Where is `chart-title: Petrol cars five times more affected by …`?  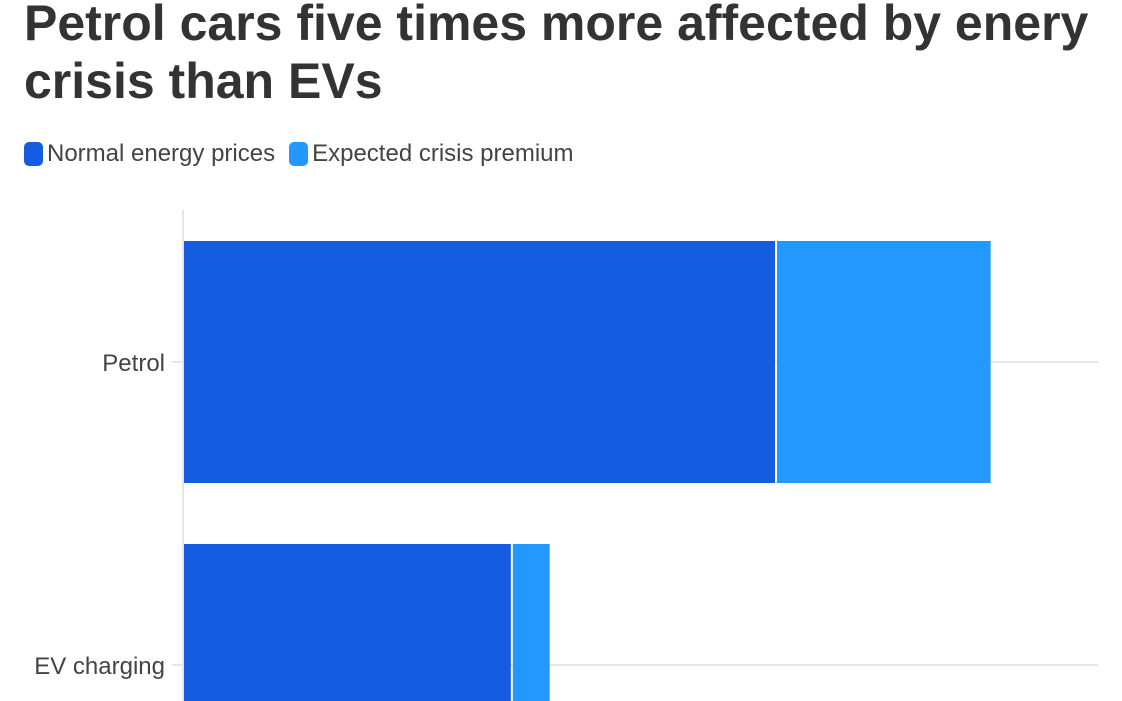
chart-title: Petrol cars five times more affected by … is located at coordinates (556, 54).